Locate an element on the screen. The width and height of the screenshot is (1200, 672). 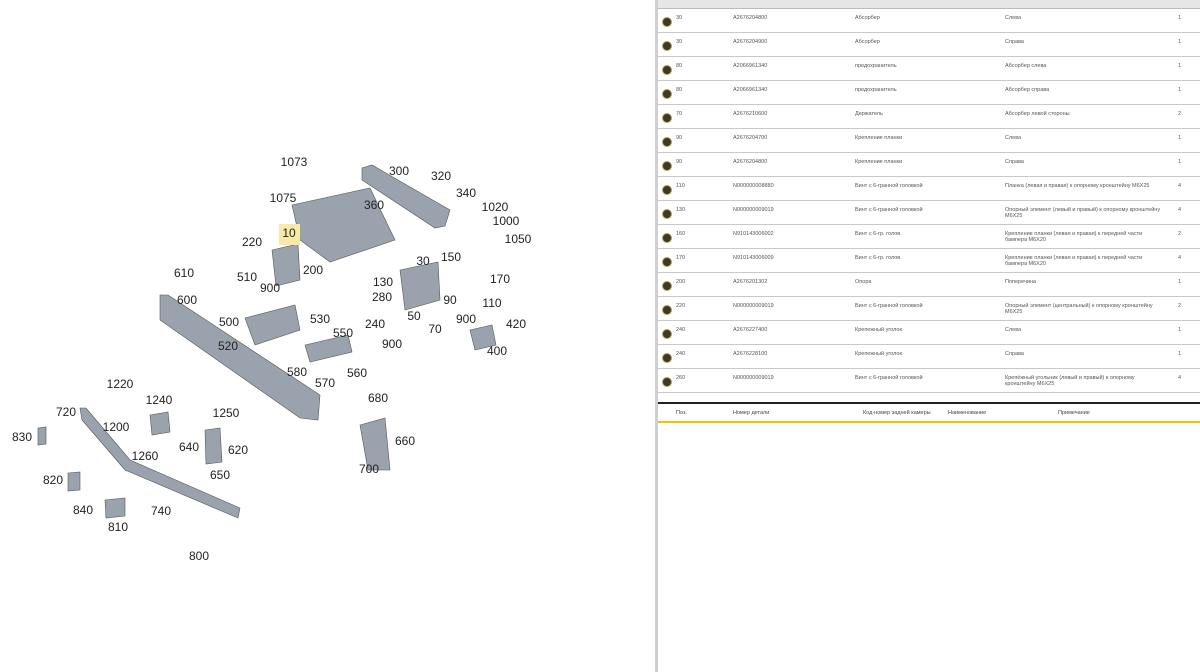
callout-label: 650 is located at coordinates (220, 475).